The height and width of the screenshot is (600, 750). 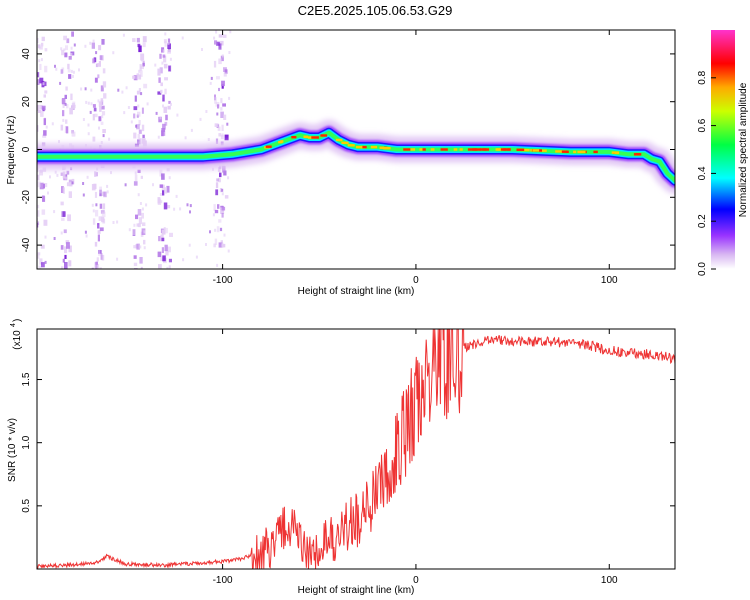 What do you see at coordinates (702, 125) in the screenshot?
I see `colorbar-tick-label: 0.6` at bounding box center [702, 125].